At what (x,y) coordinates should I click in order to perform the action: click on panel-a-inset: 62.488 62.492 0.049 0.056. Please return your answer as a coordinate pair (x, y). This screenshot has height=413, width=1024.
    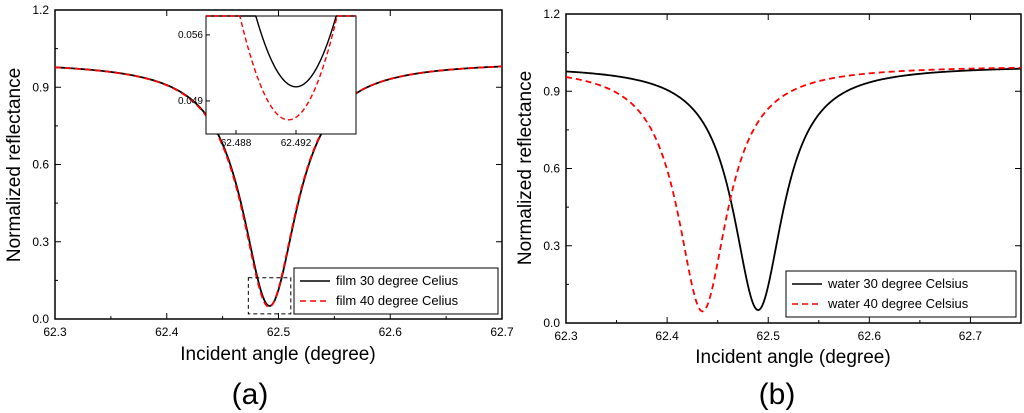
    Looking at the image, I should click on (267, 82).